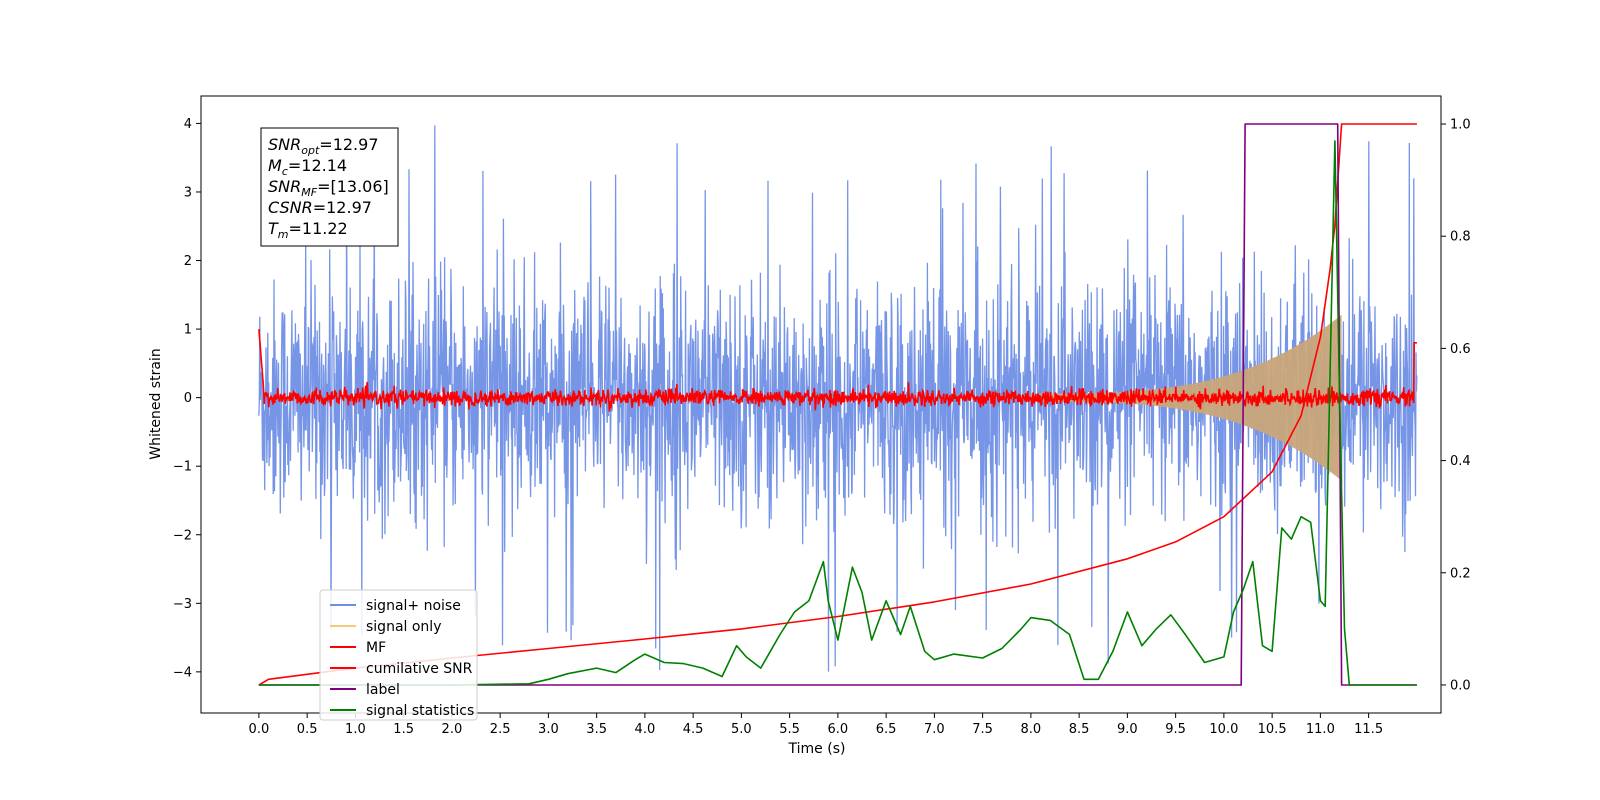  I want to click on y-axis-left: 4 3 2 1 0 −1 −2 −3 −4, so click(187, 398).